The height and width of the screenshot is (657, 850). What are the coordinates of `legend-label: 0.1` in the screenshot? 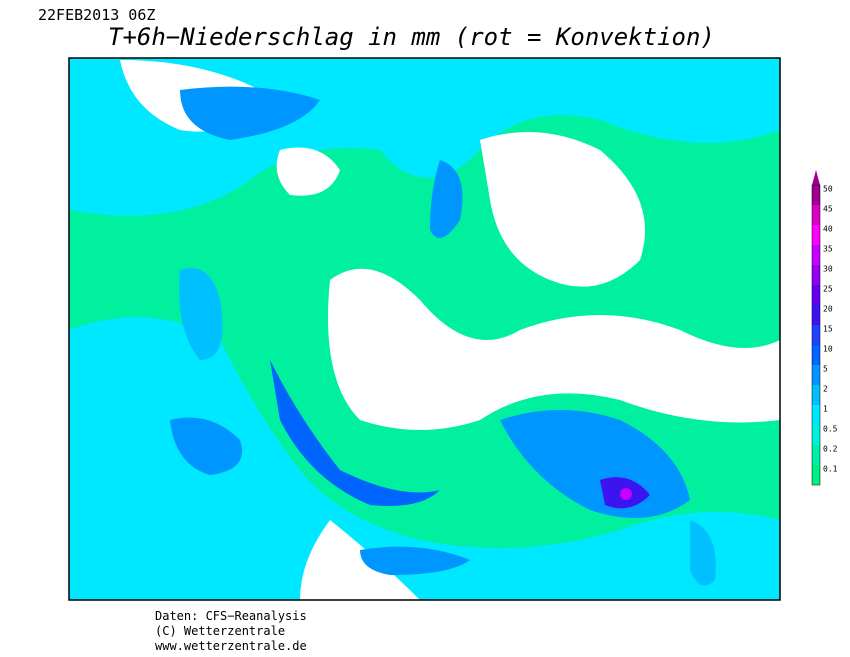 It's located at (830, 469).